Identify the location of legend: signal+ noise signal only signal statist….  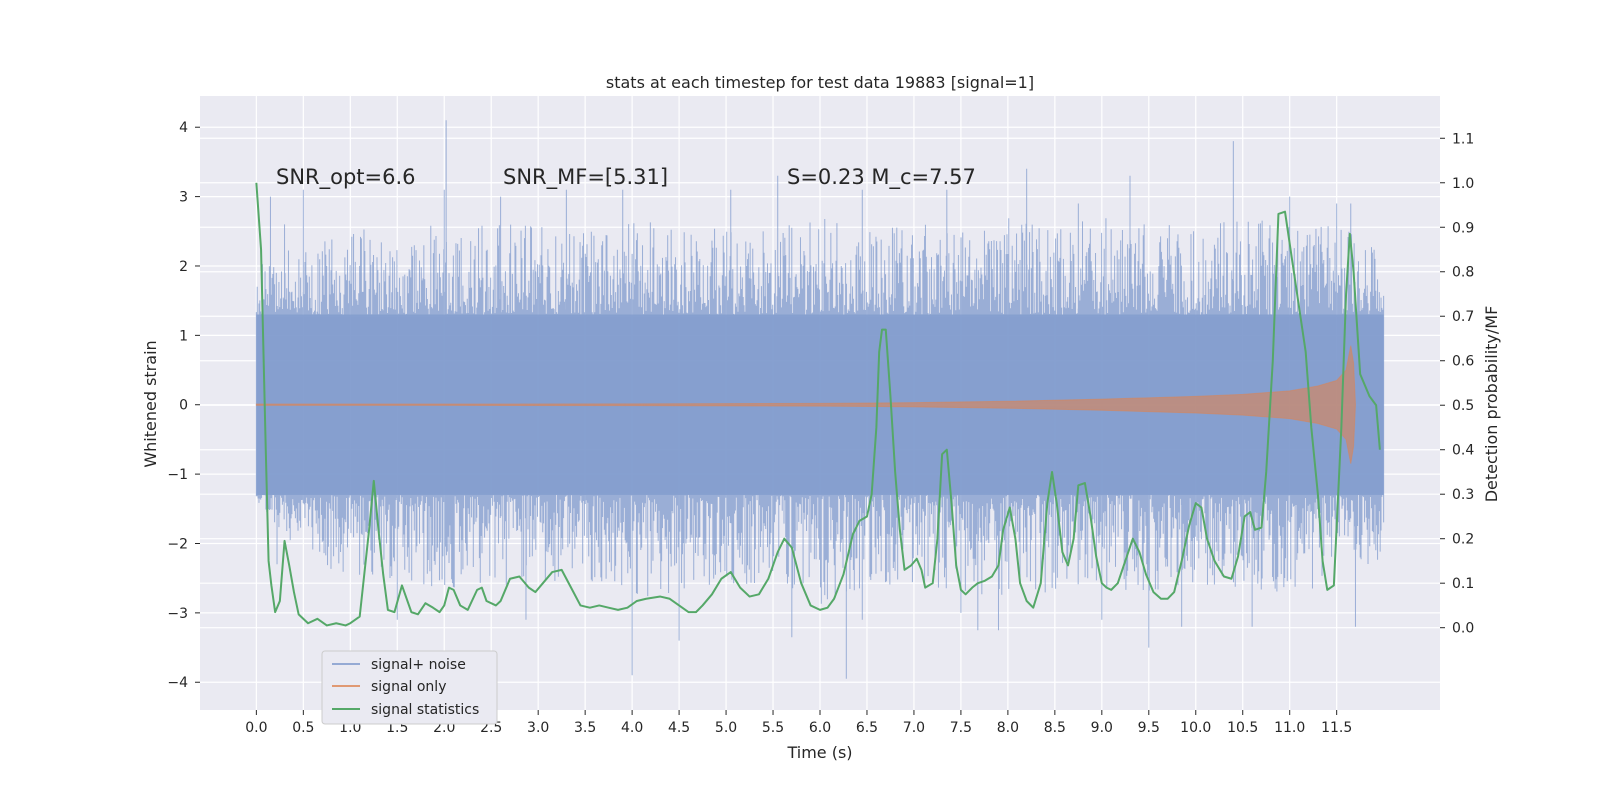
(409, 687).